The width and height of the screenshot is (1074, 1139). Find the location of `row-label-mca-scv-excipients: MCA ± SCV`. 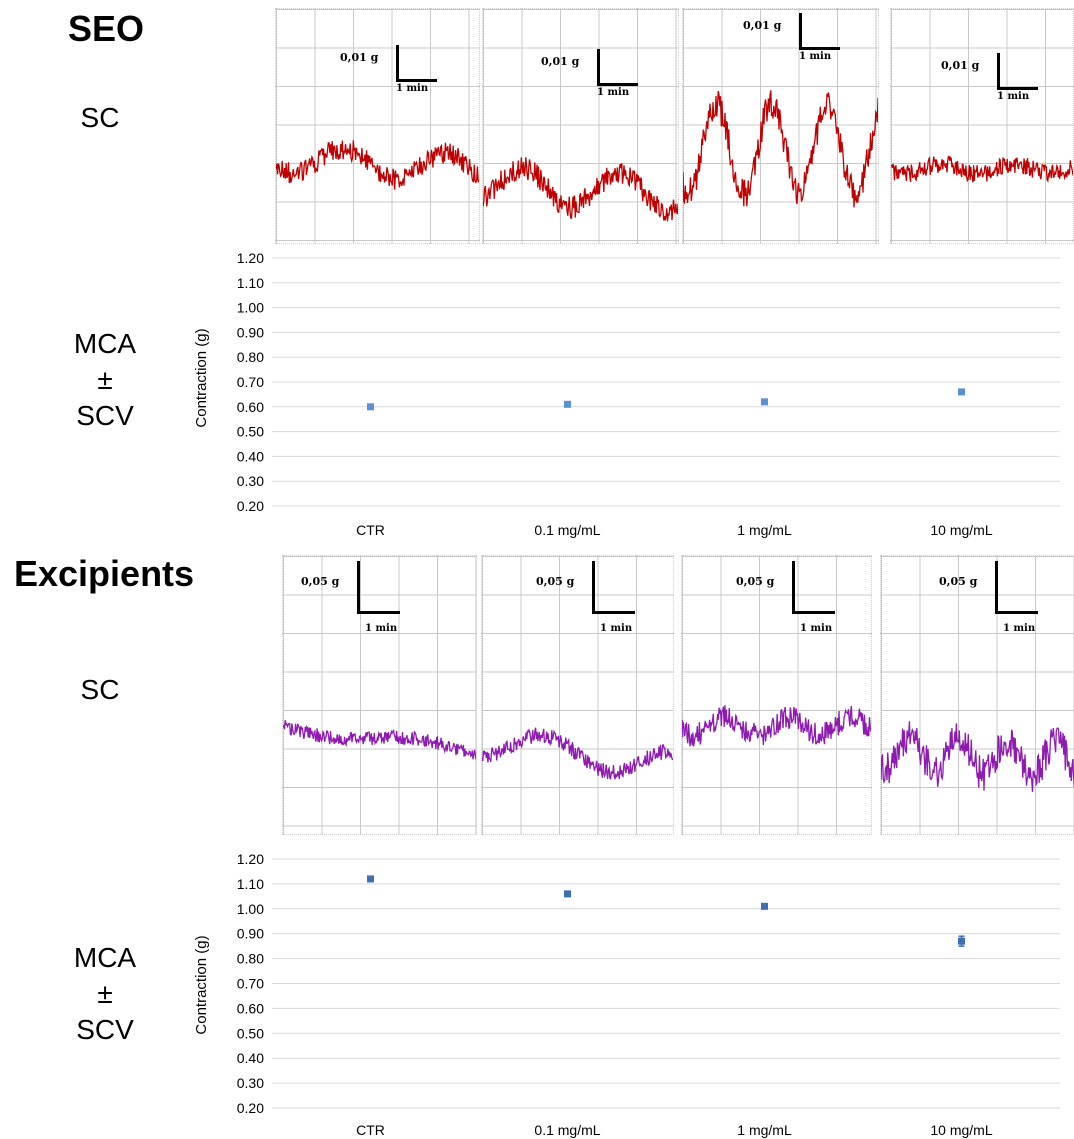

row-label-mca-scv-excipients: MCA ± SCV is located at coordinates (105, 994).